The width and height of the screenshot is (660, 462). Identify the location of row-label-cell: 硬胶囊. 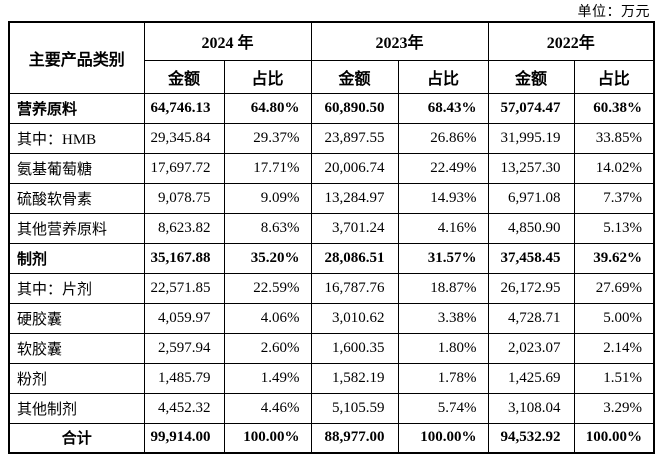
(76, 318).